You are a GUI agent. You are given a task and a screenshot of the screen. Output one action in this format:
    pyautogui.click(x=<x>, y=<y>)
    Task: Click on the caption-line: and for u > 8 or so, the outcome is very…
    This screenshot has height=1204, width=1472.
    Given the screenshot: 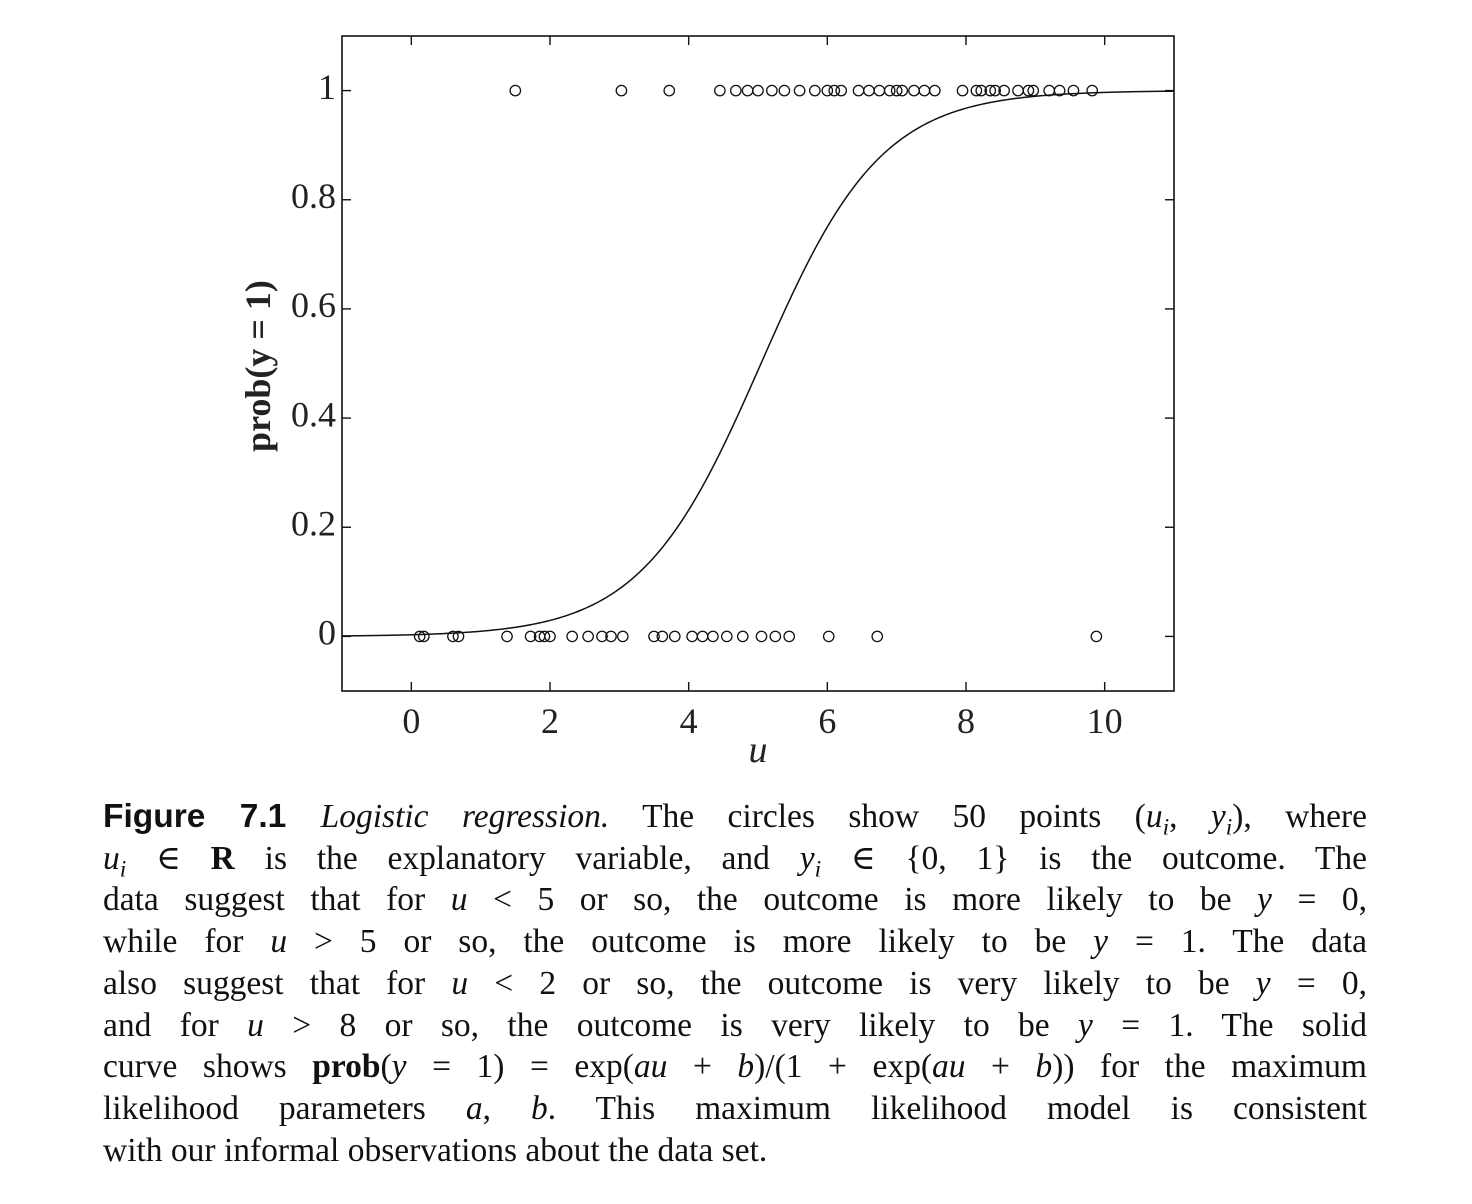 What is the action you would take?
    pyautogui.click(x=735, y=1026)
    